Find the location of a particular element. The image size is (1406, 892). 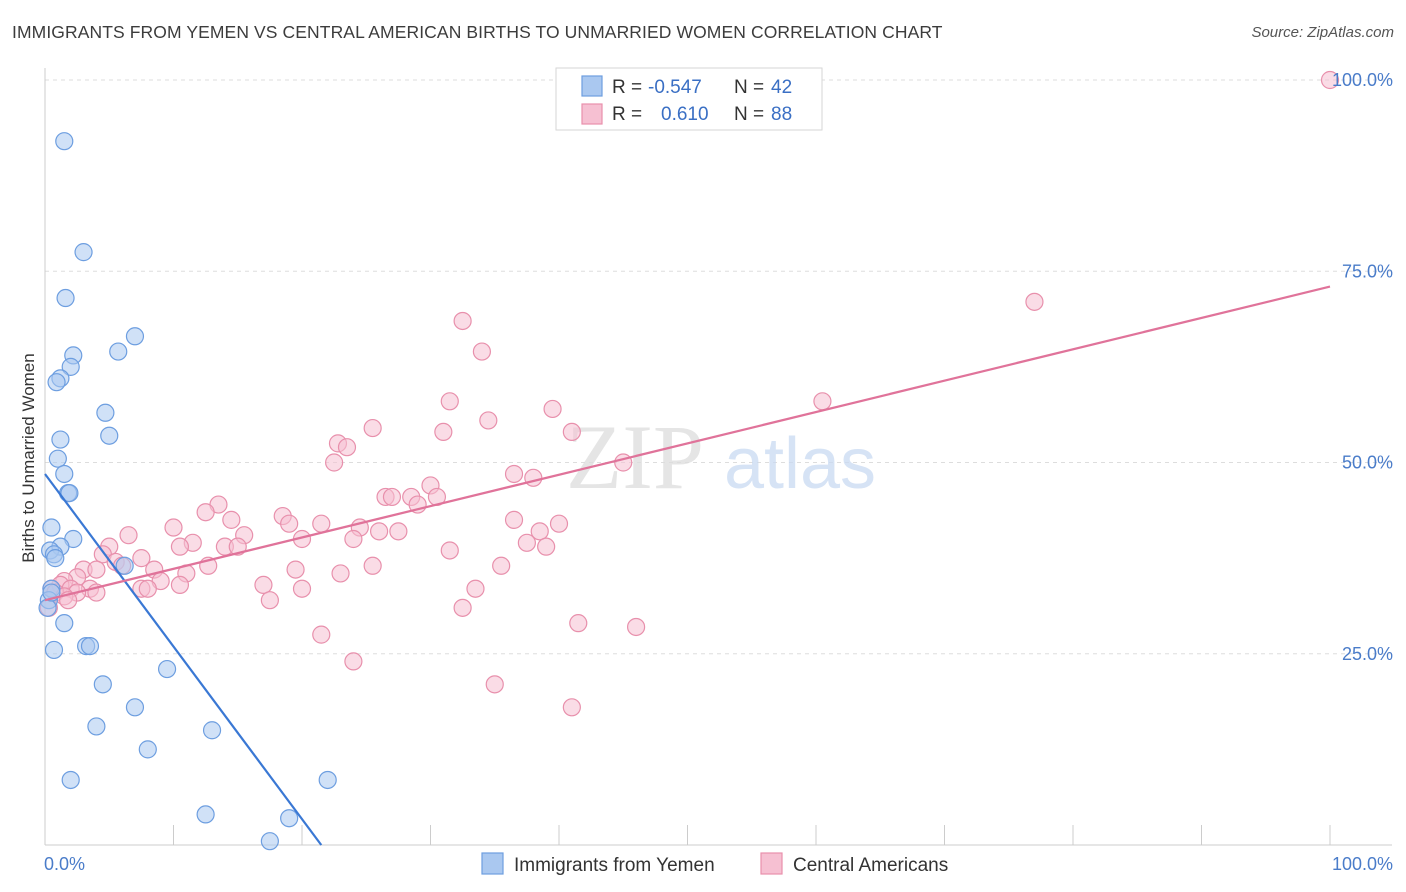

y-tick-label: 75.0% is located at coordinates (1367, 271).